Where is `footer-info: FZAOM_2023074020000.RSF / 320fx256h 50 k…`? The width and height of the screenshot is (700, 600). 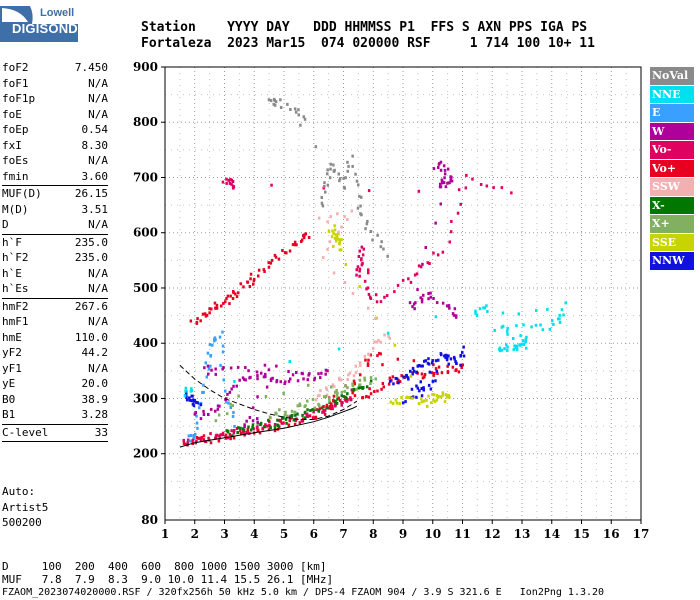 footer-info: FZAOM_2023074020000.RSF / 320fx256h 50 k… is located at coordinates (303, 592).